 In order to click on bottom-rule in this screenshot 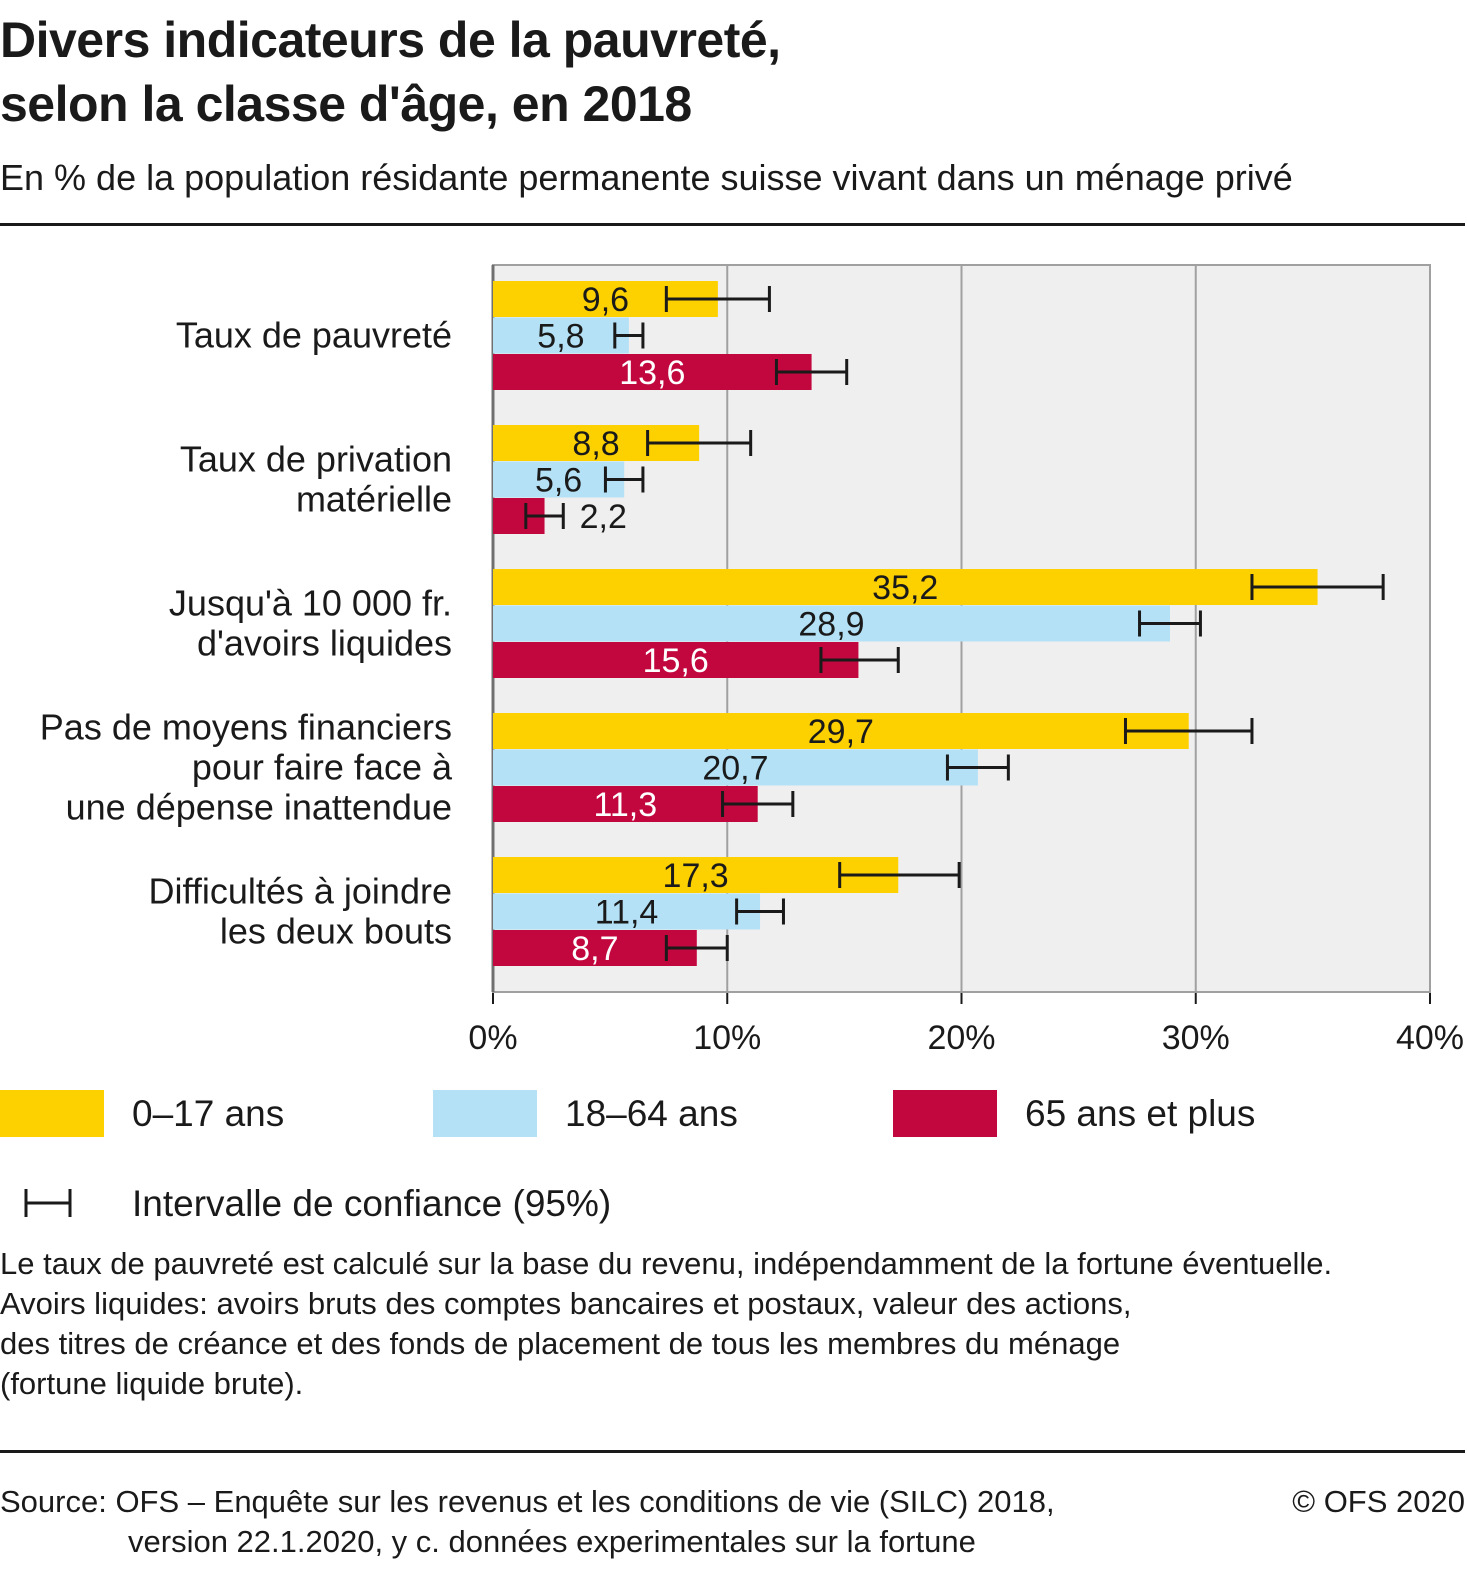, I will do `click(732, 1451)`.